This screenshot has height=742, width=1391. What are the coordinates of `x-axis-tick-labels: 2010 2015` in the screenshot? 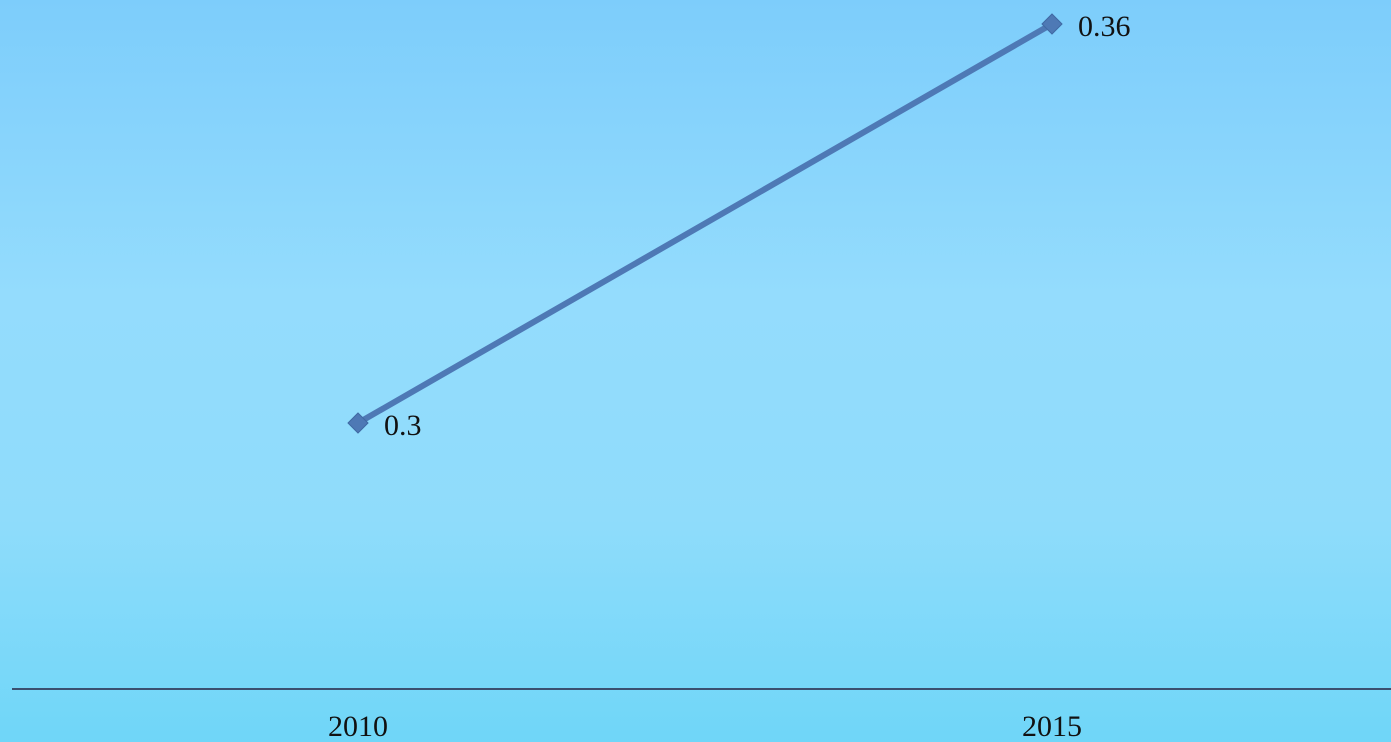 It's located at (705, 726).